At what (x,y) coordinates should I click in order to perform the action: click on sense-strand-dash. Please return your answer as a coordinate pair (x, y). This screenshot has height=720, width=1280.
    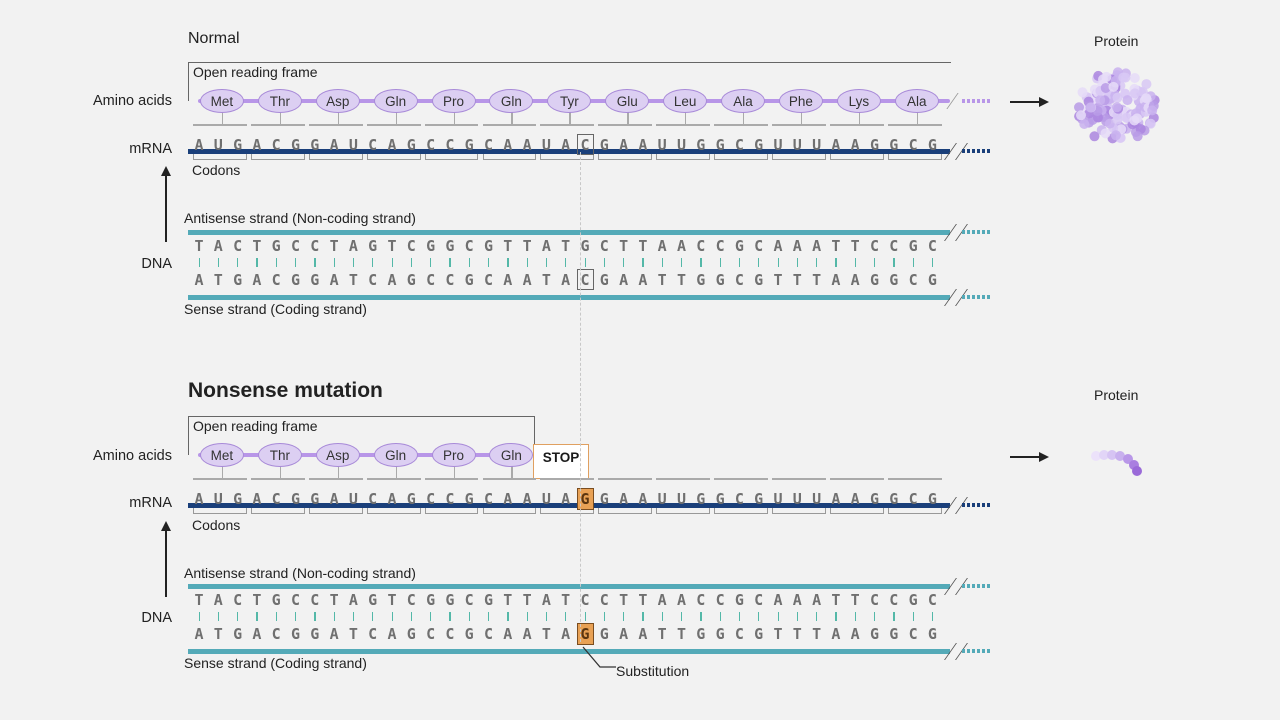
    Looking at the image, I should click on (988, 651).